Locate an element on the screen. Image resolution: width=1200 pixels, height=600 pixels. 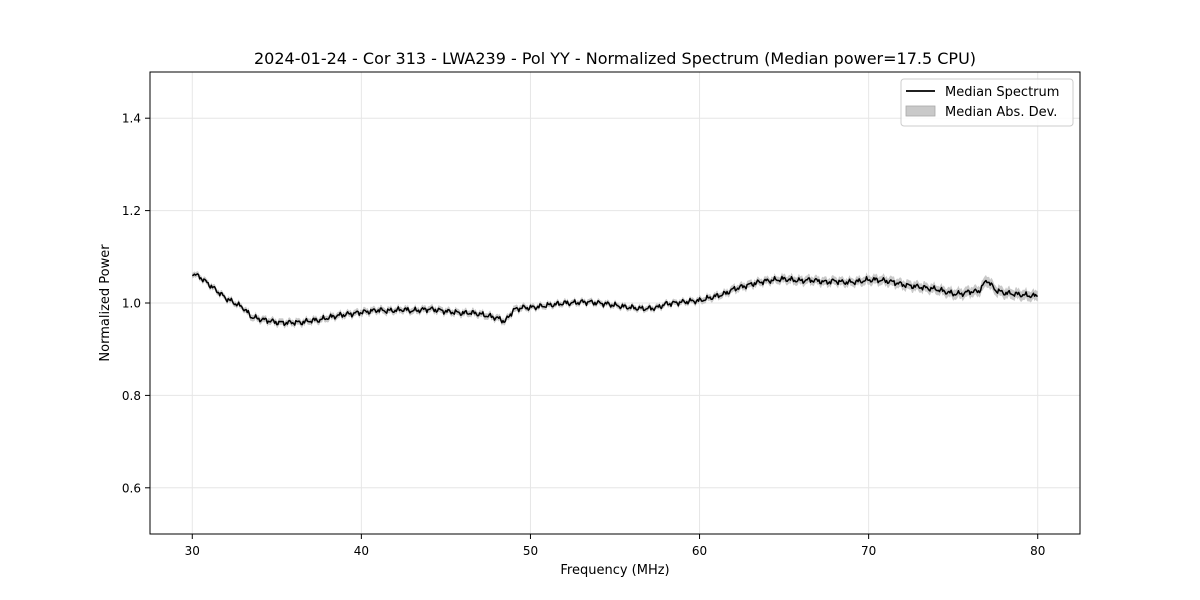
y-tick-label: 0.8 is located at coordinates (131, 396).